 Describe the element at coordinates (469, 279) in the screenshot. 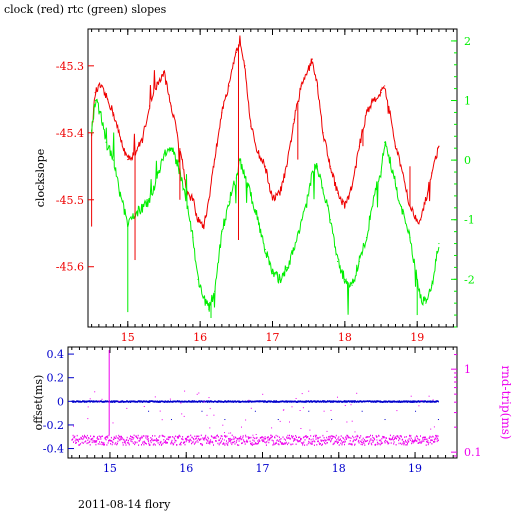

I see `y2-tick-label: -2` at that location.